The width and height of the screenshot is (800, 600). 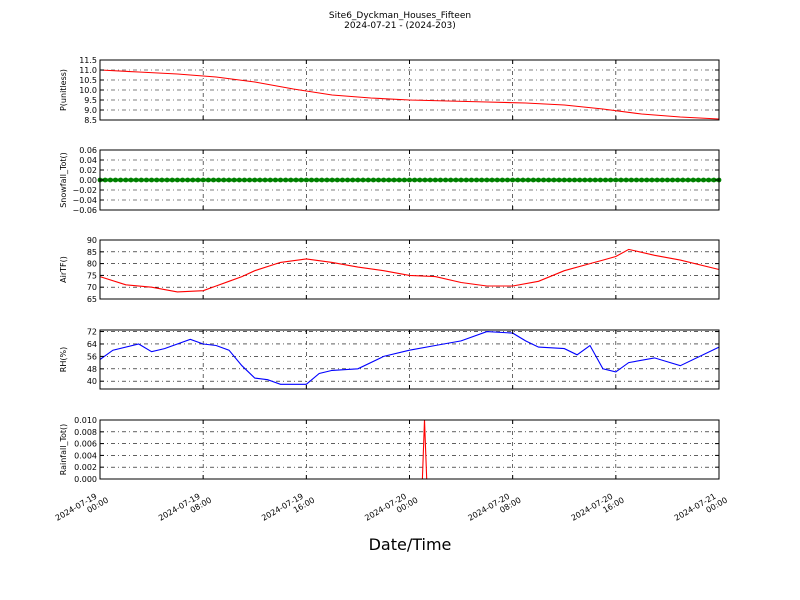 What do you see at coordinates (85, 467) in the screenshot?
I see `y-tick-label: 0.002` at bounding box center [85, 467].